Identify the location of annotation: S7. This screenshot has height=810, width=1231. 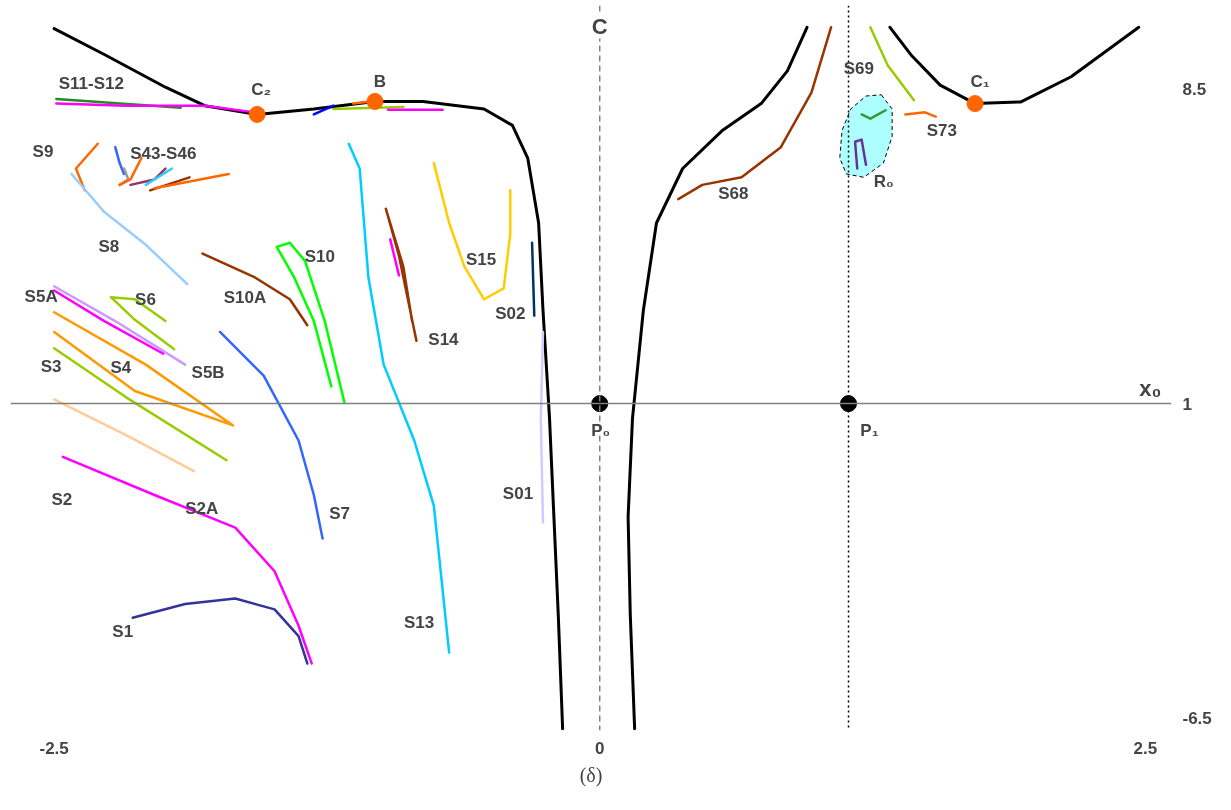
(339, 514).